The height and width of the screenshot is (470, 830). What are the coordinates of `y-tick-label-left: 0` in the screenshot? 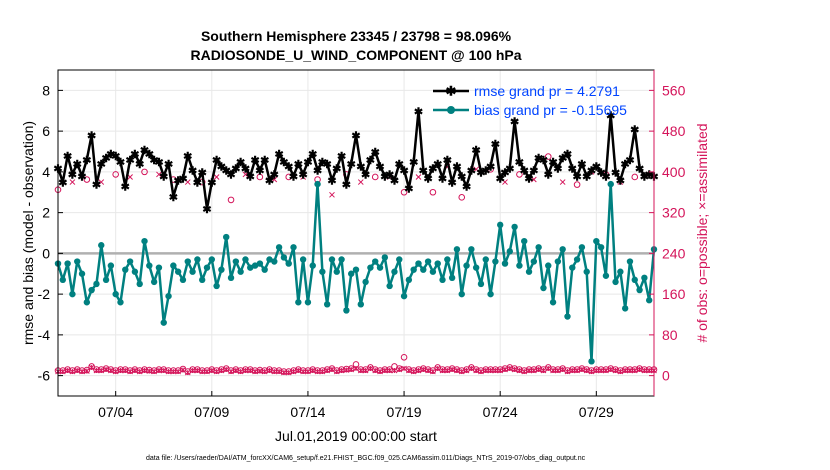 It's located at (46, 253).